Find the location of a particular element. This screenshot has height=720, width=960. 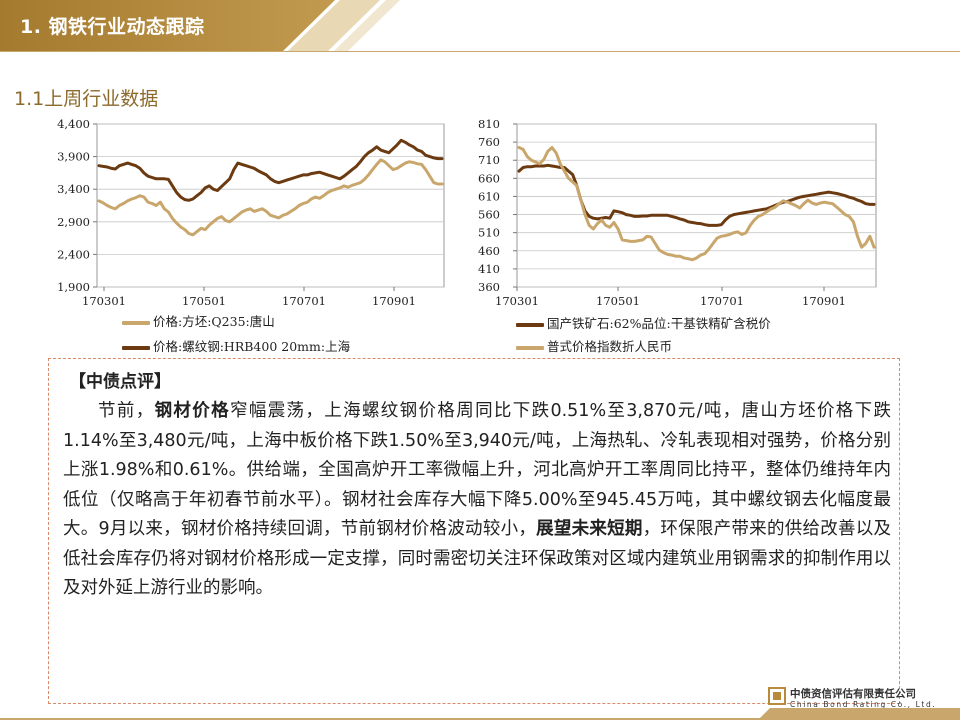

legend-item: 价格:螺纹钢:HRB400 20mm:上海 is located at coordinates (236, 347).